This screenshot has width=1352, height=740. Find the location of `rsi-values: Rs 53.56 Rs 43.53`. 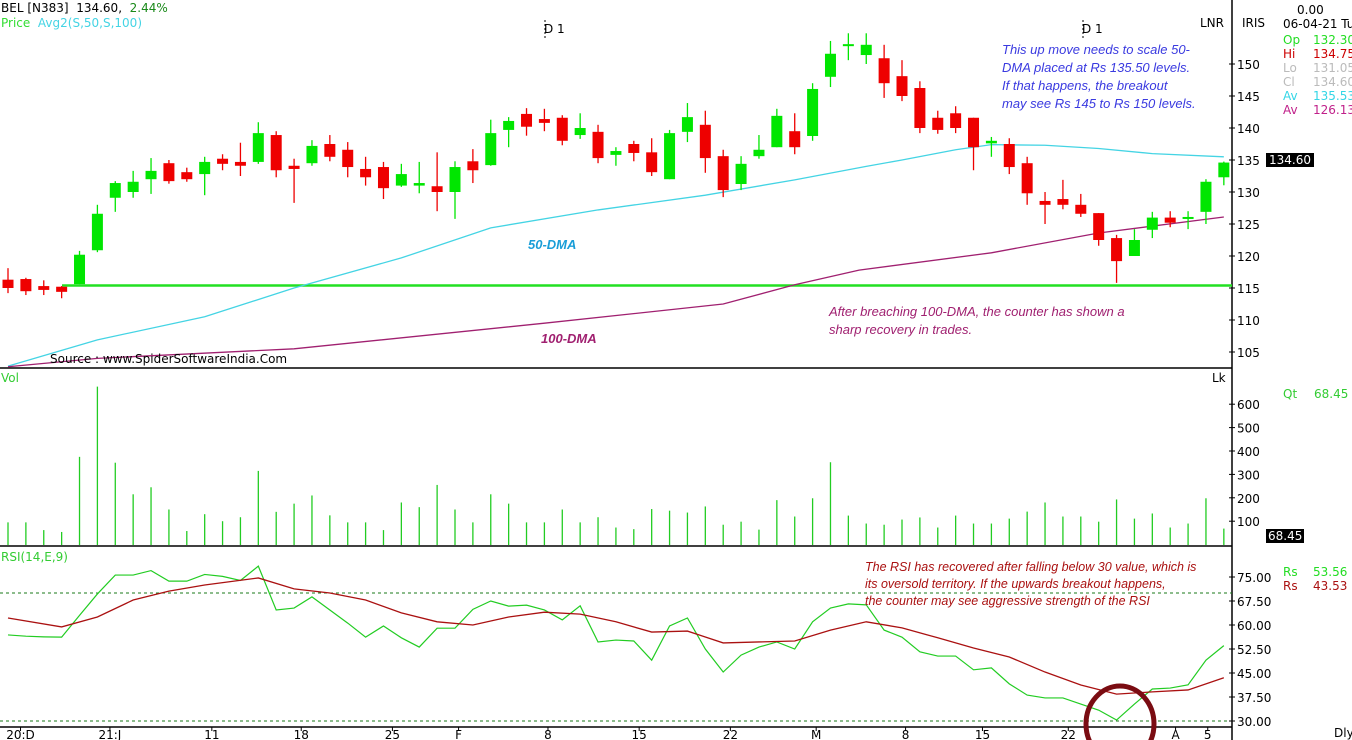

rsi-values: Rs 53.56 Rs 43.53 is located at coordinates (1315, 579).